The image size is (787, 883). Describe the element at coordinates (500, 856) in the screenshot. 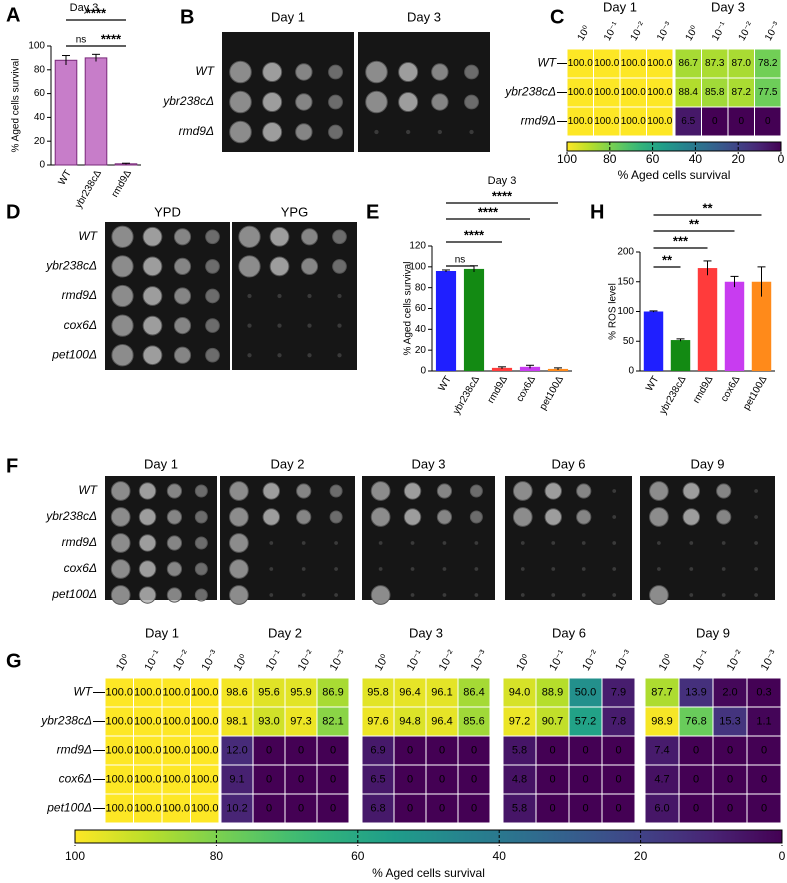

I see `colorbar-tick-label: 40` at that location.